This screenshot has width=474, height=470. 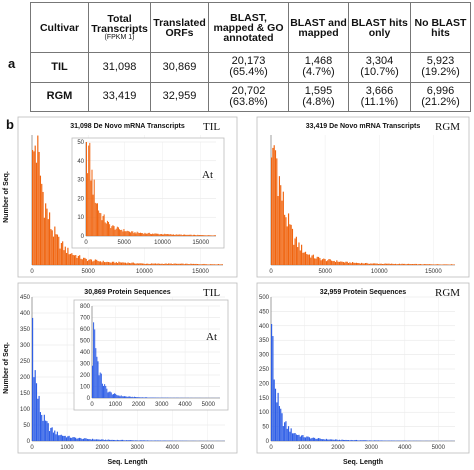 I want to click on x-tick-label: 4000, so click(x=173, y=448).